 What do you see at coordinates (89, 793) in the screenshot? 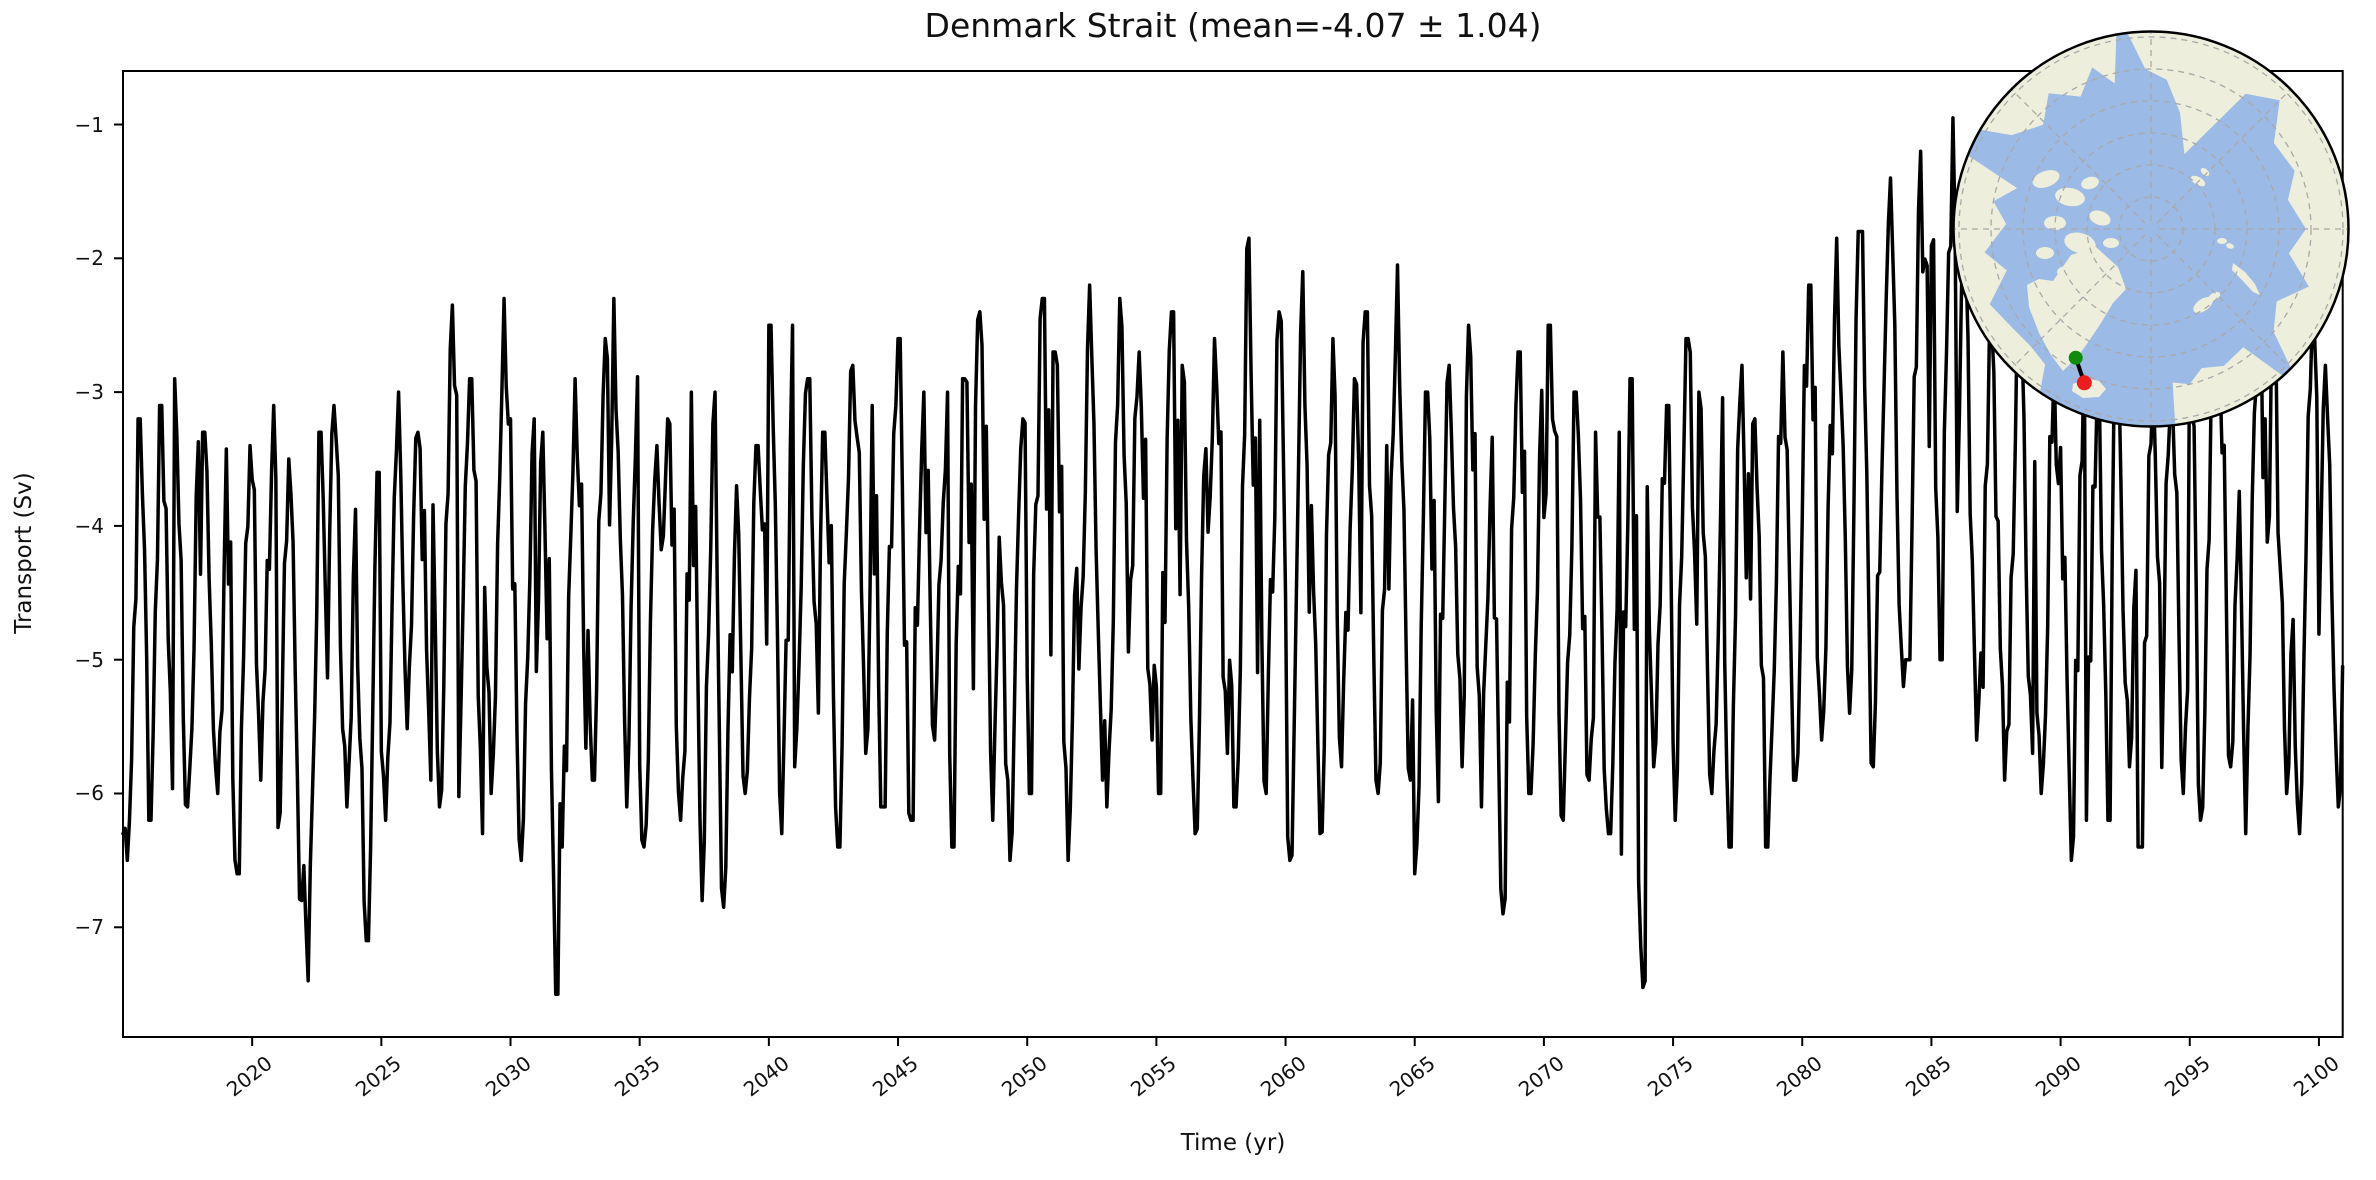
I see `y-tick-label: −6` at bounding box center [89, 793].